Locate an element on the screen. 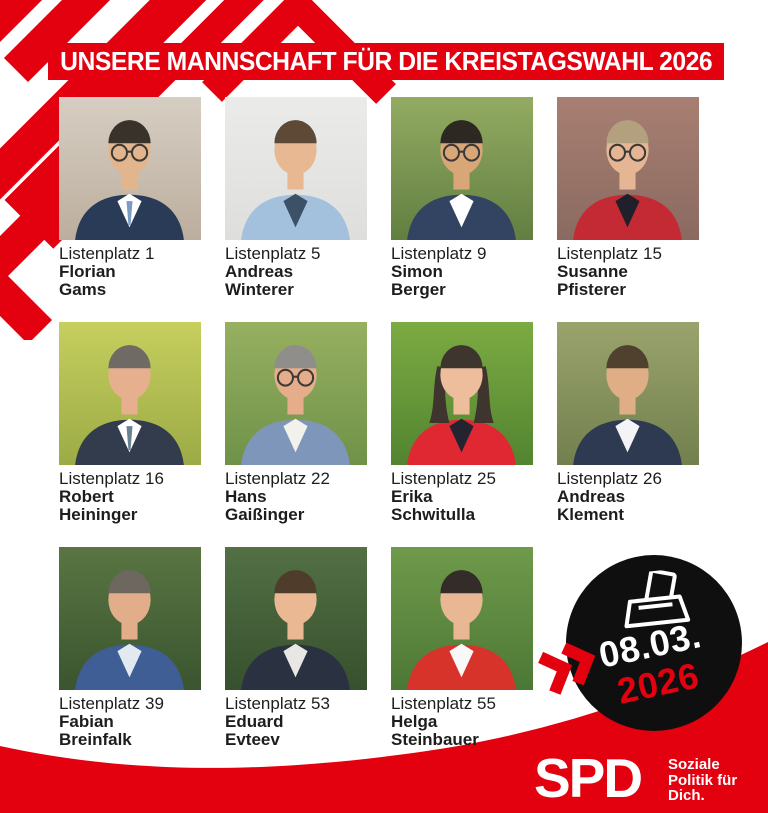 The width and height of the screenshot is (768, 813). candidate-last-name: Winterer is located at coordinates (259, 289).